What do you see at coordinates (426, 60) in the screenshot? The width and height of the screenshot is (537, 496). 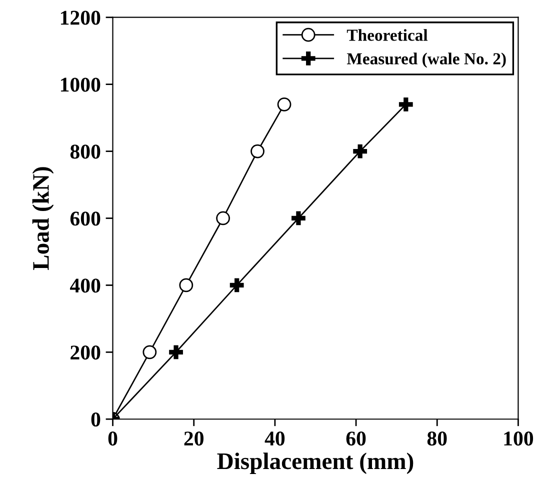 I see `legend-label: Measured (wale No. 2)` at bounding box center [426, 60].